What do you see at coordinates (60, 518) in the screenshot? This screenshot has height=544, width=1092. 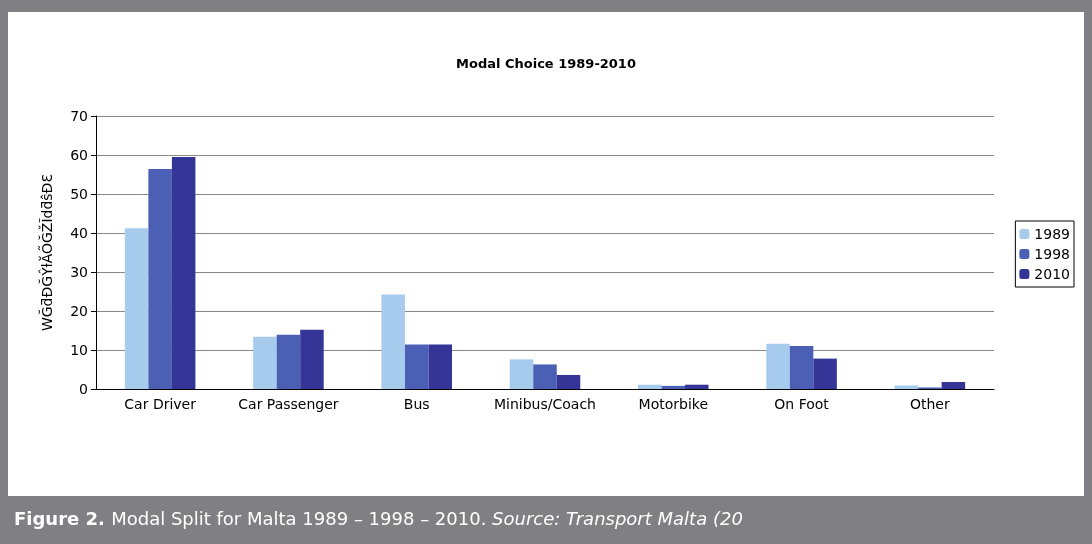 I see `caption: Figure 2.` at bounding box center [60, 518].